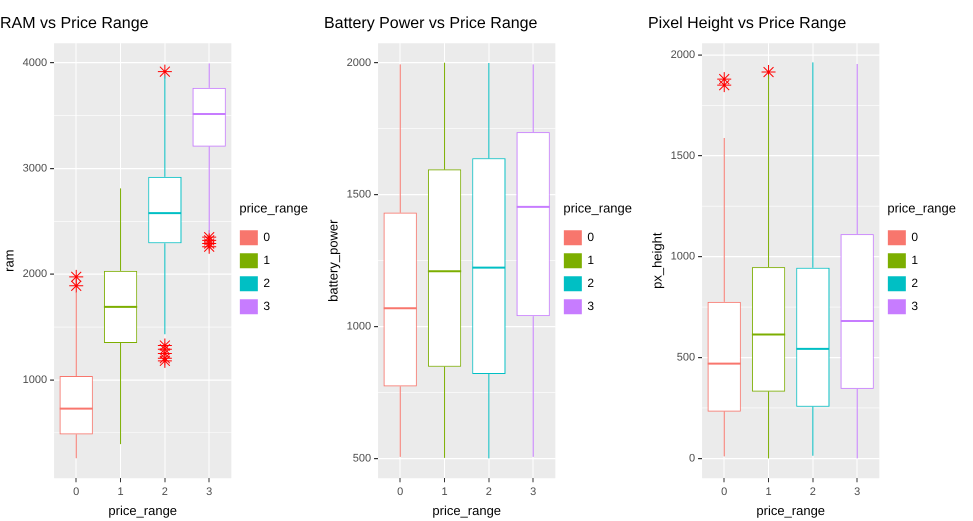  I want to click on chart-title: RAM vs Price Range, so click(74, 23).